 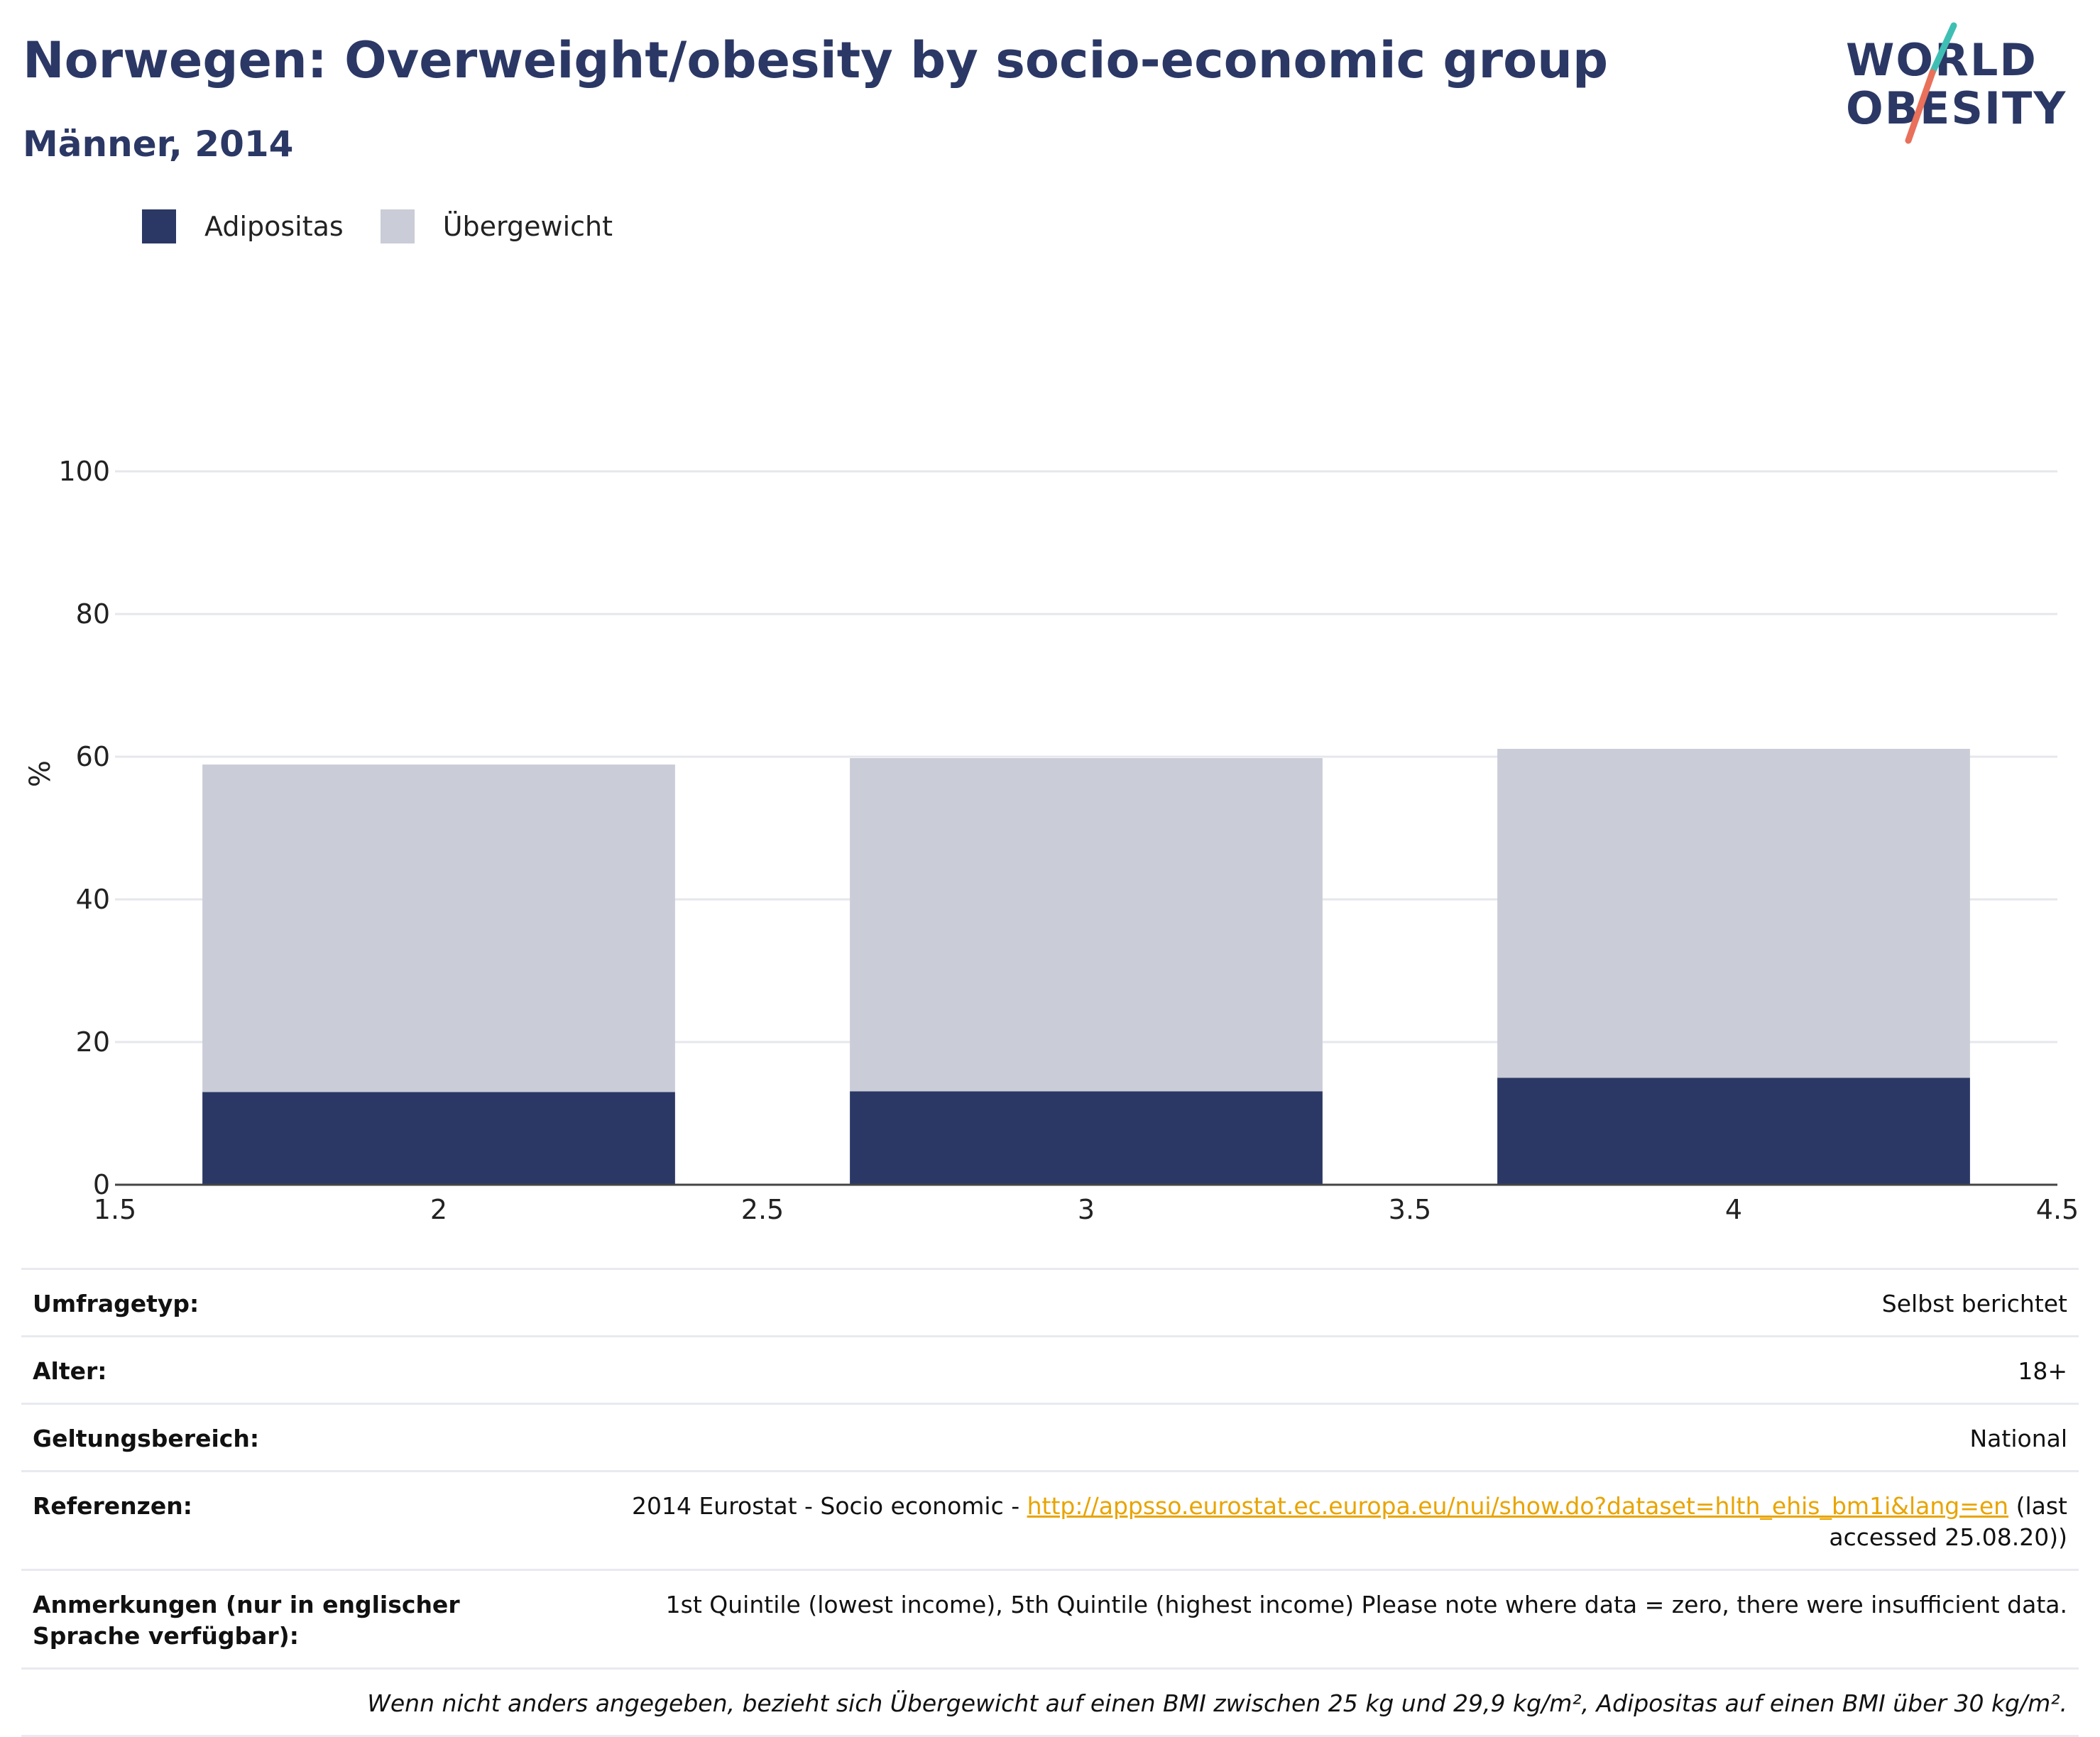 What do you see at coordinates (438, 928) in the screenshot?
I see `bar--bergewicht-2` at bounding box center [438, 928].